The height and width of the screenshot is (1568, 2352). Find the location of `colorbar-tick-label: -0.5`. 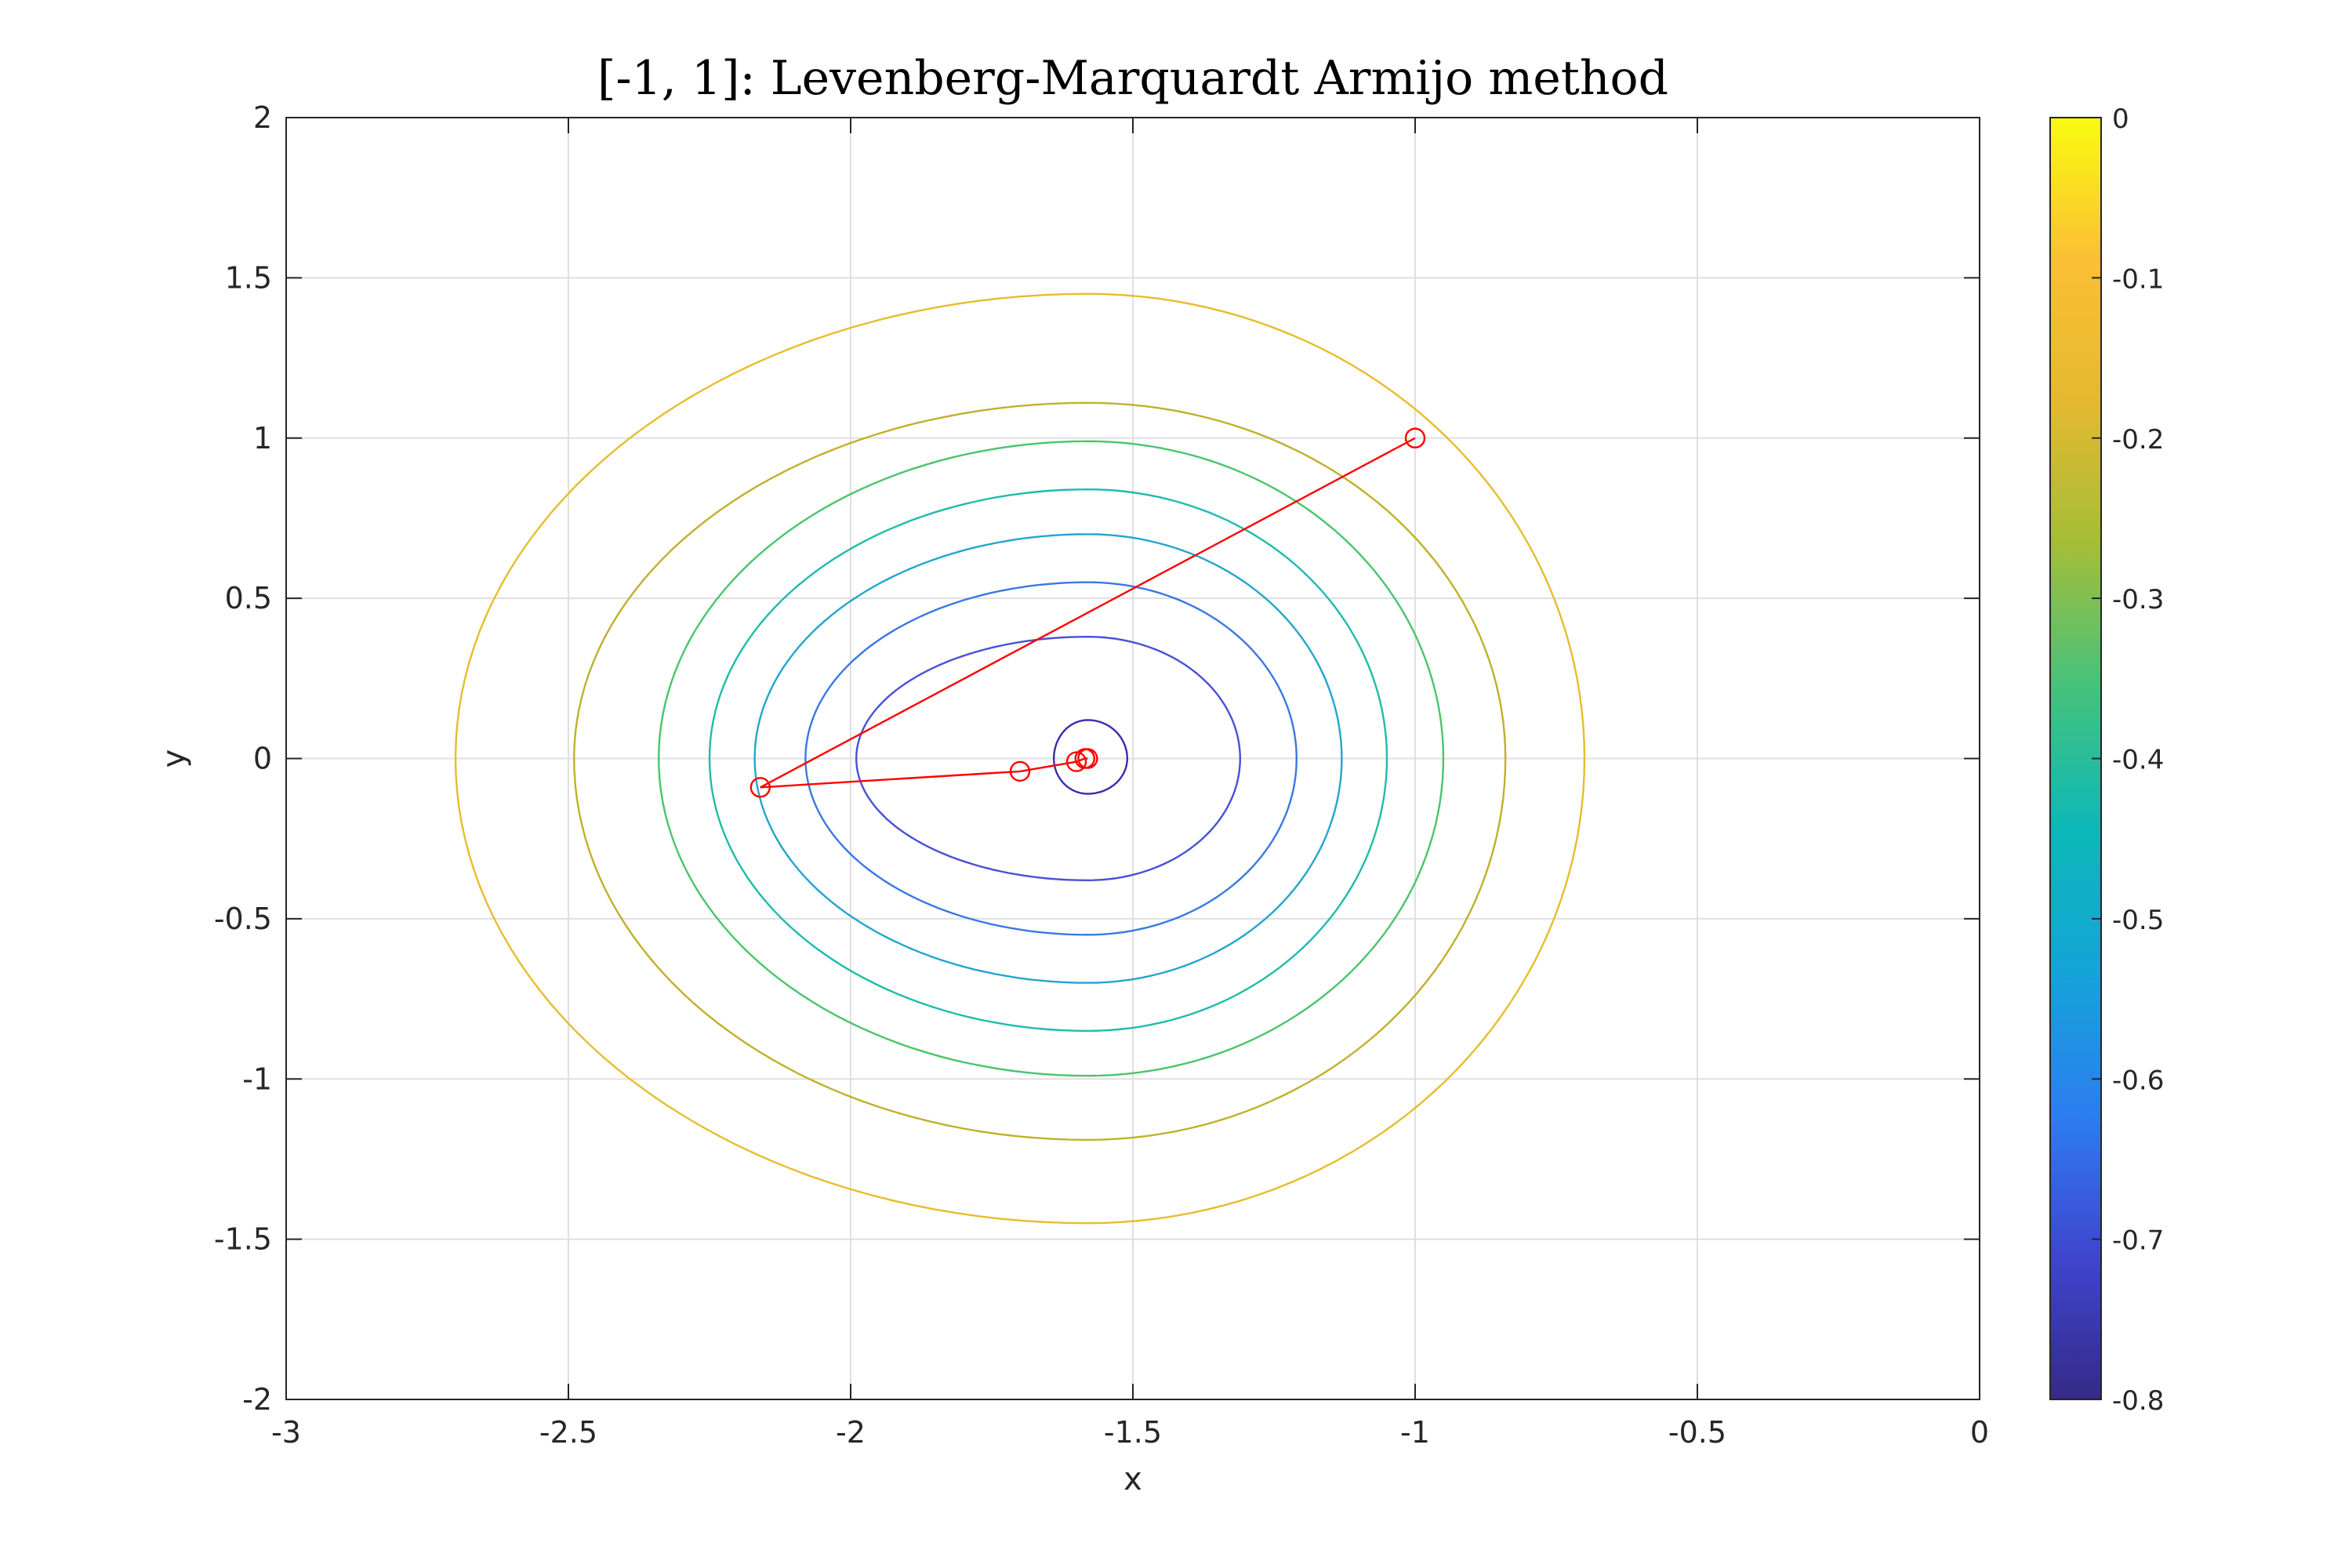

colorbar-tick-label: -0.5 is located at coordinates (2138, 921).